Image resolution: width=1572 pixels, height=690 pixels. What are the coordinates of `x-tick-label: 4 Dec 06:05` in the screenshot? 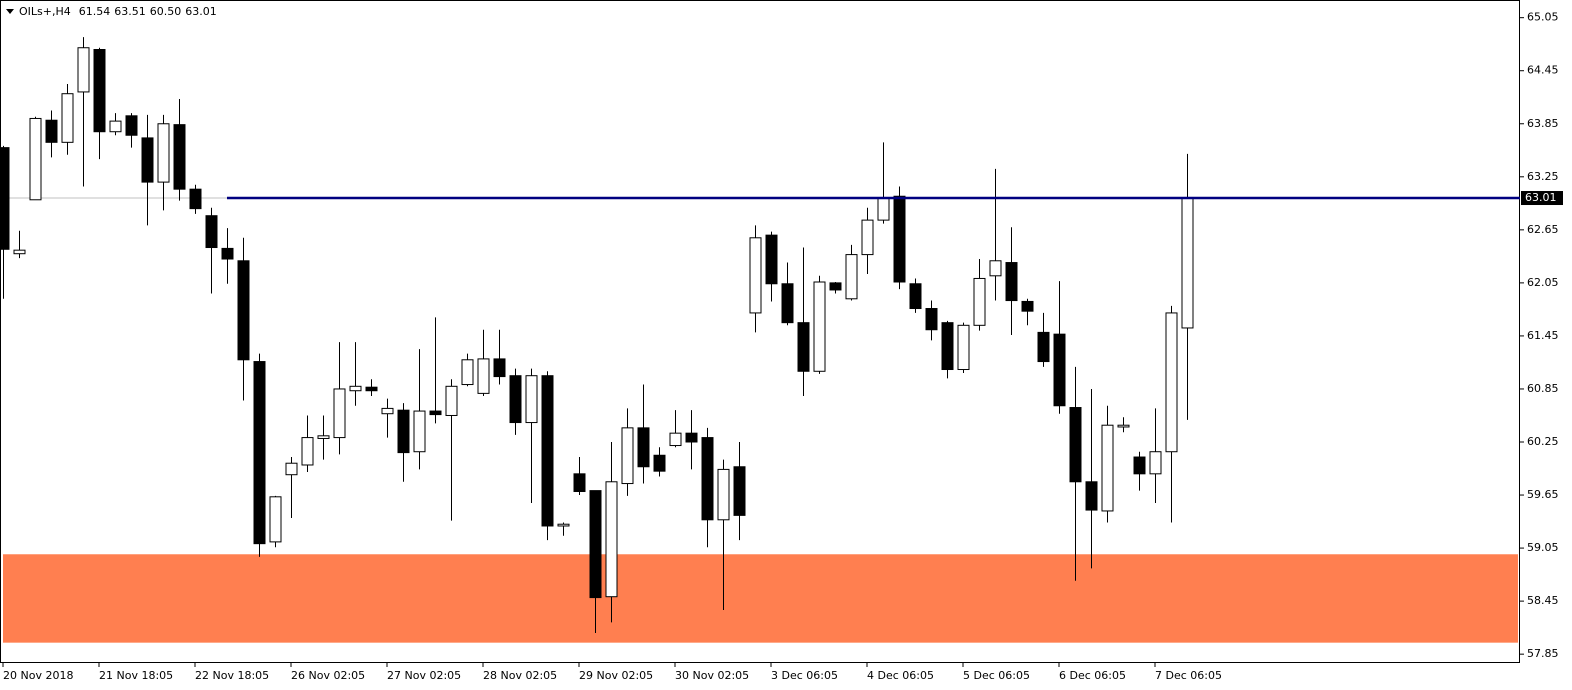 It's located at (900, 675).